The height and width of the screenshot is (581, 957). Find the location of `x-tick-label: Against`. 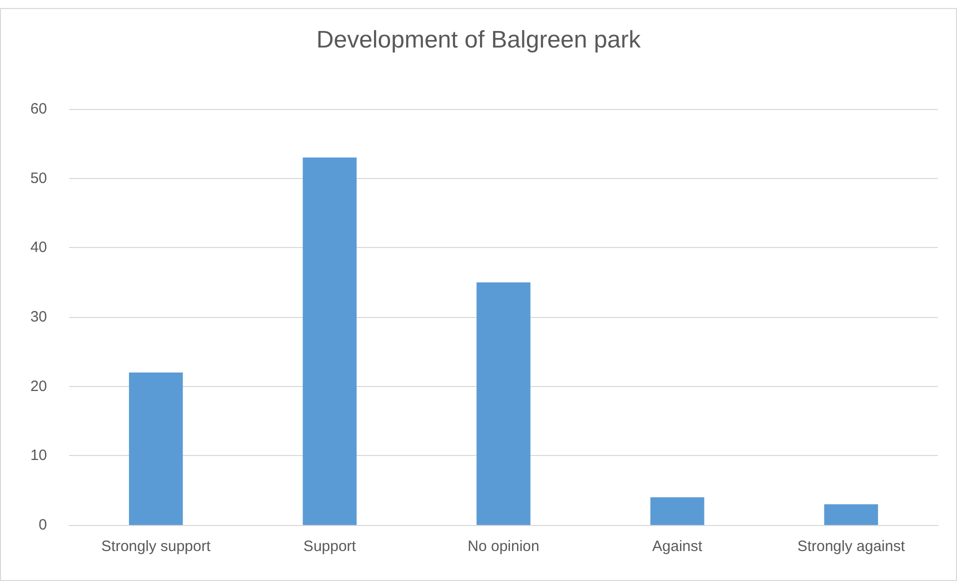

x-tick-label: Against is located at coordinates (678, 546).